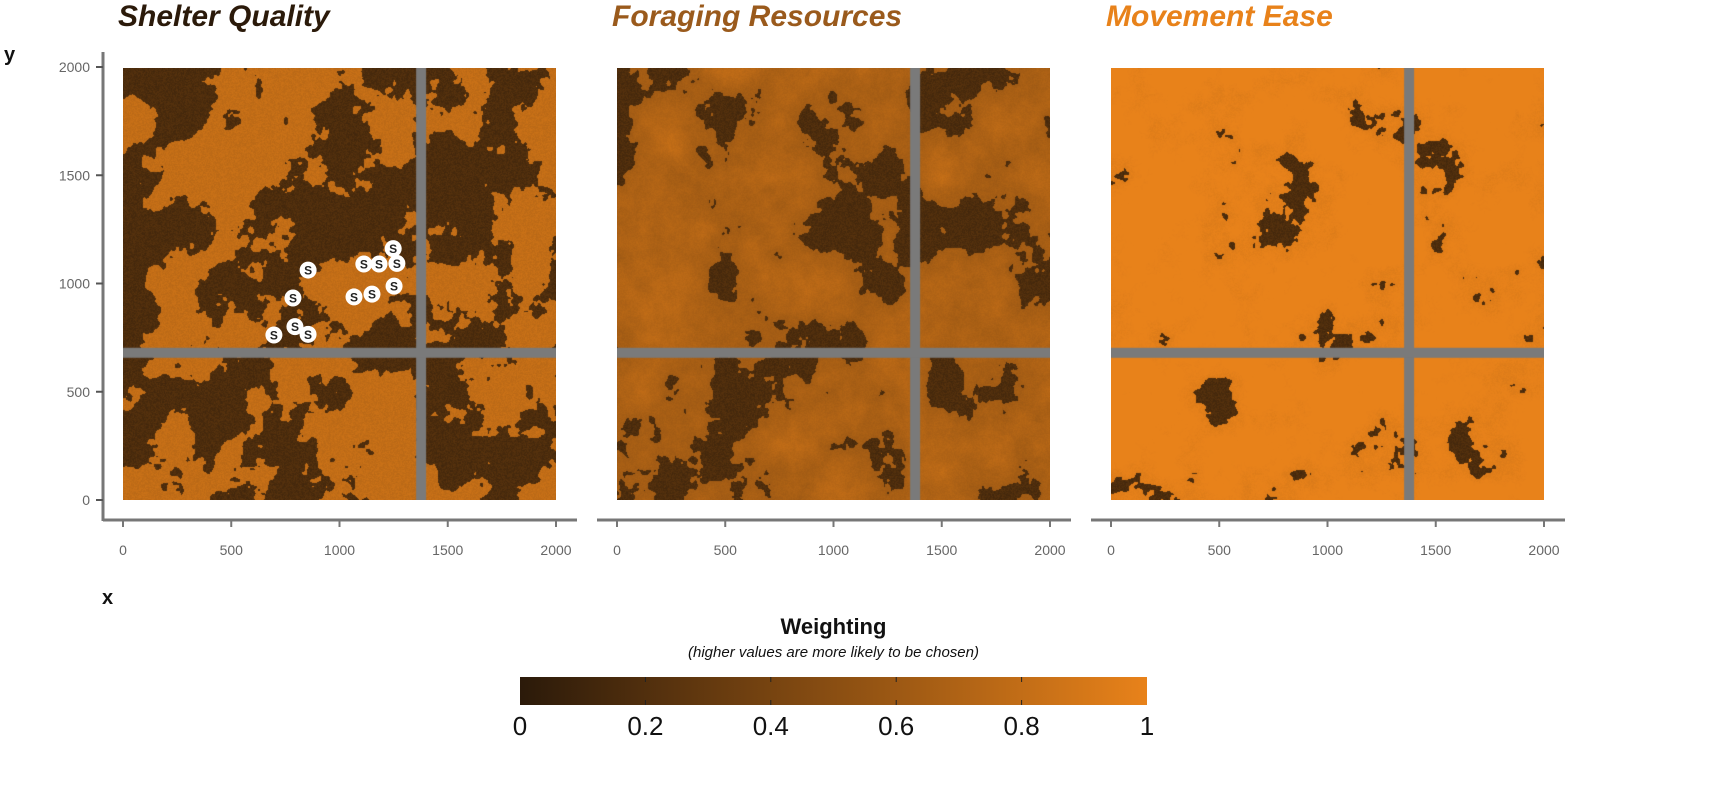 This screenshot has width=1713, height=807. Describe the element at coordinates (1022, 726) in the screenshot. I see `colorbar-tick-label: 0.8` at that location.